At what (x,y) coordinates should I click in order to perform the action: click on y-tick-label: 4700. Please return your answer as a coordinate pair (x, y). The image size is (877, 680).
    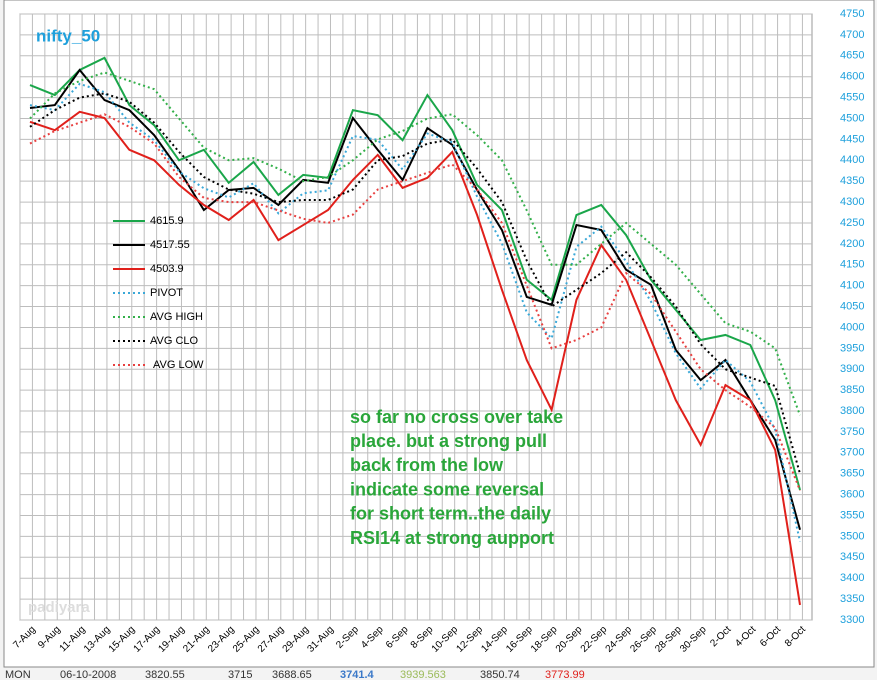
    Looking at the image, I should click on (852, 35).